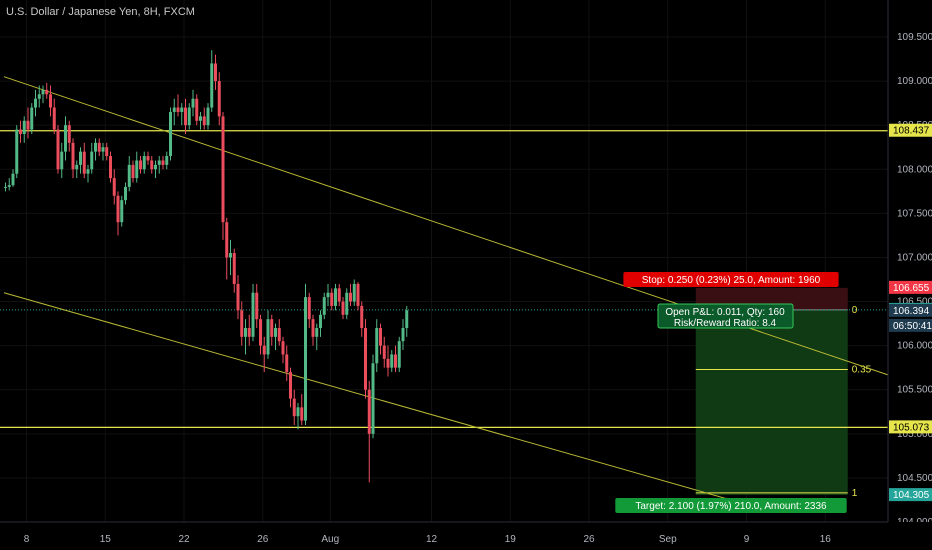  Describe the element at coordinates (106, 539) in the screenshot. I see `x-tick-label: 15` at that location.